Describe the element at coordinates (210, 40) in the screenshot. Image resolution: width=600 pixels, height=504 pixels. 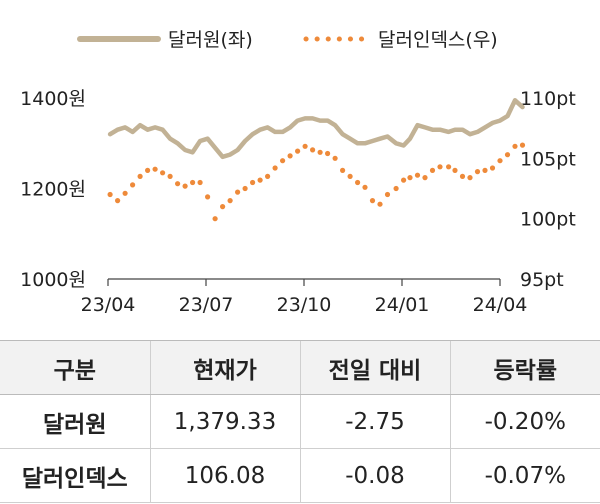
I see `legend-label-krw: 달러원(좌)` at that location.